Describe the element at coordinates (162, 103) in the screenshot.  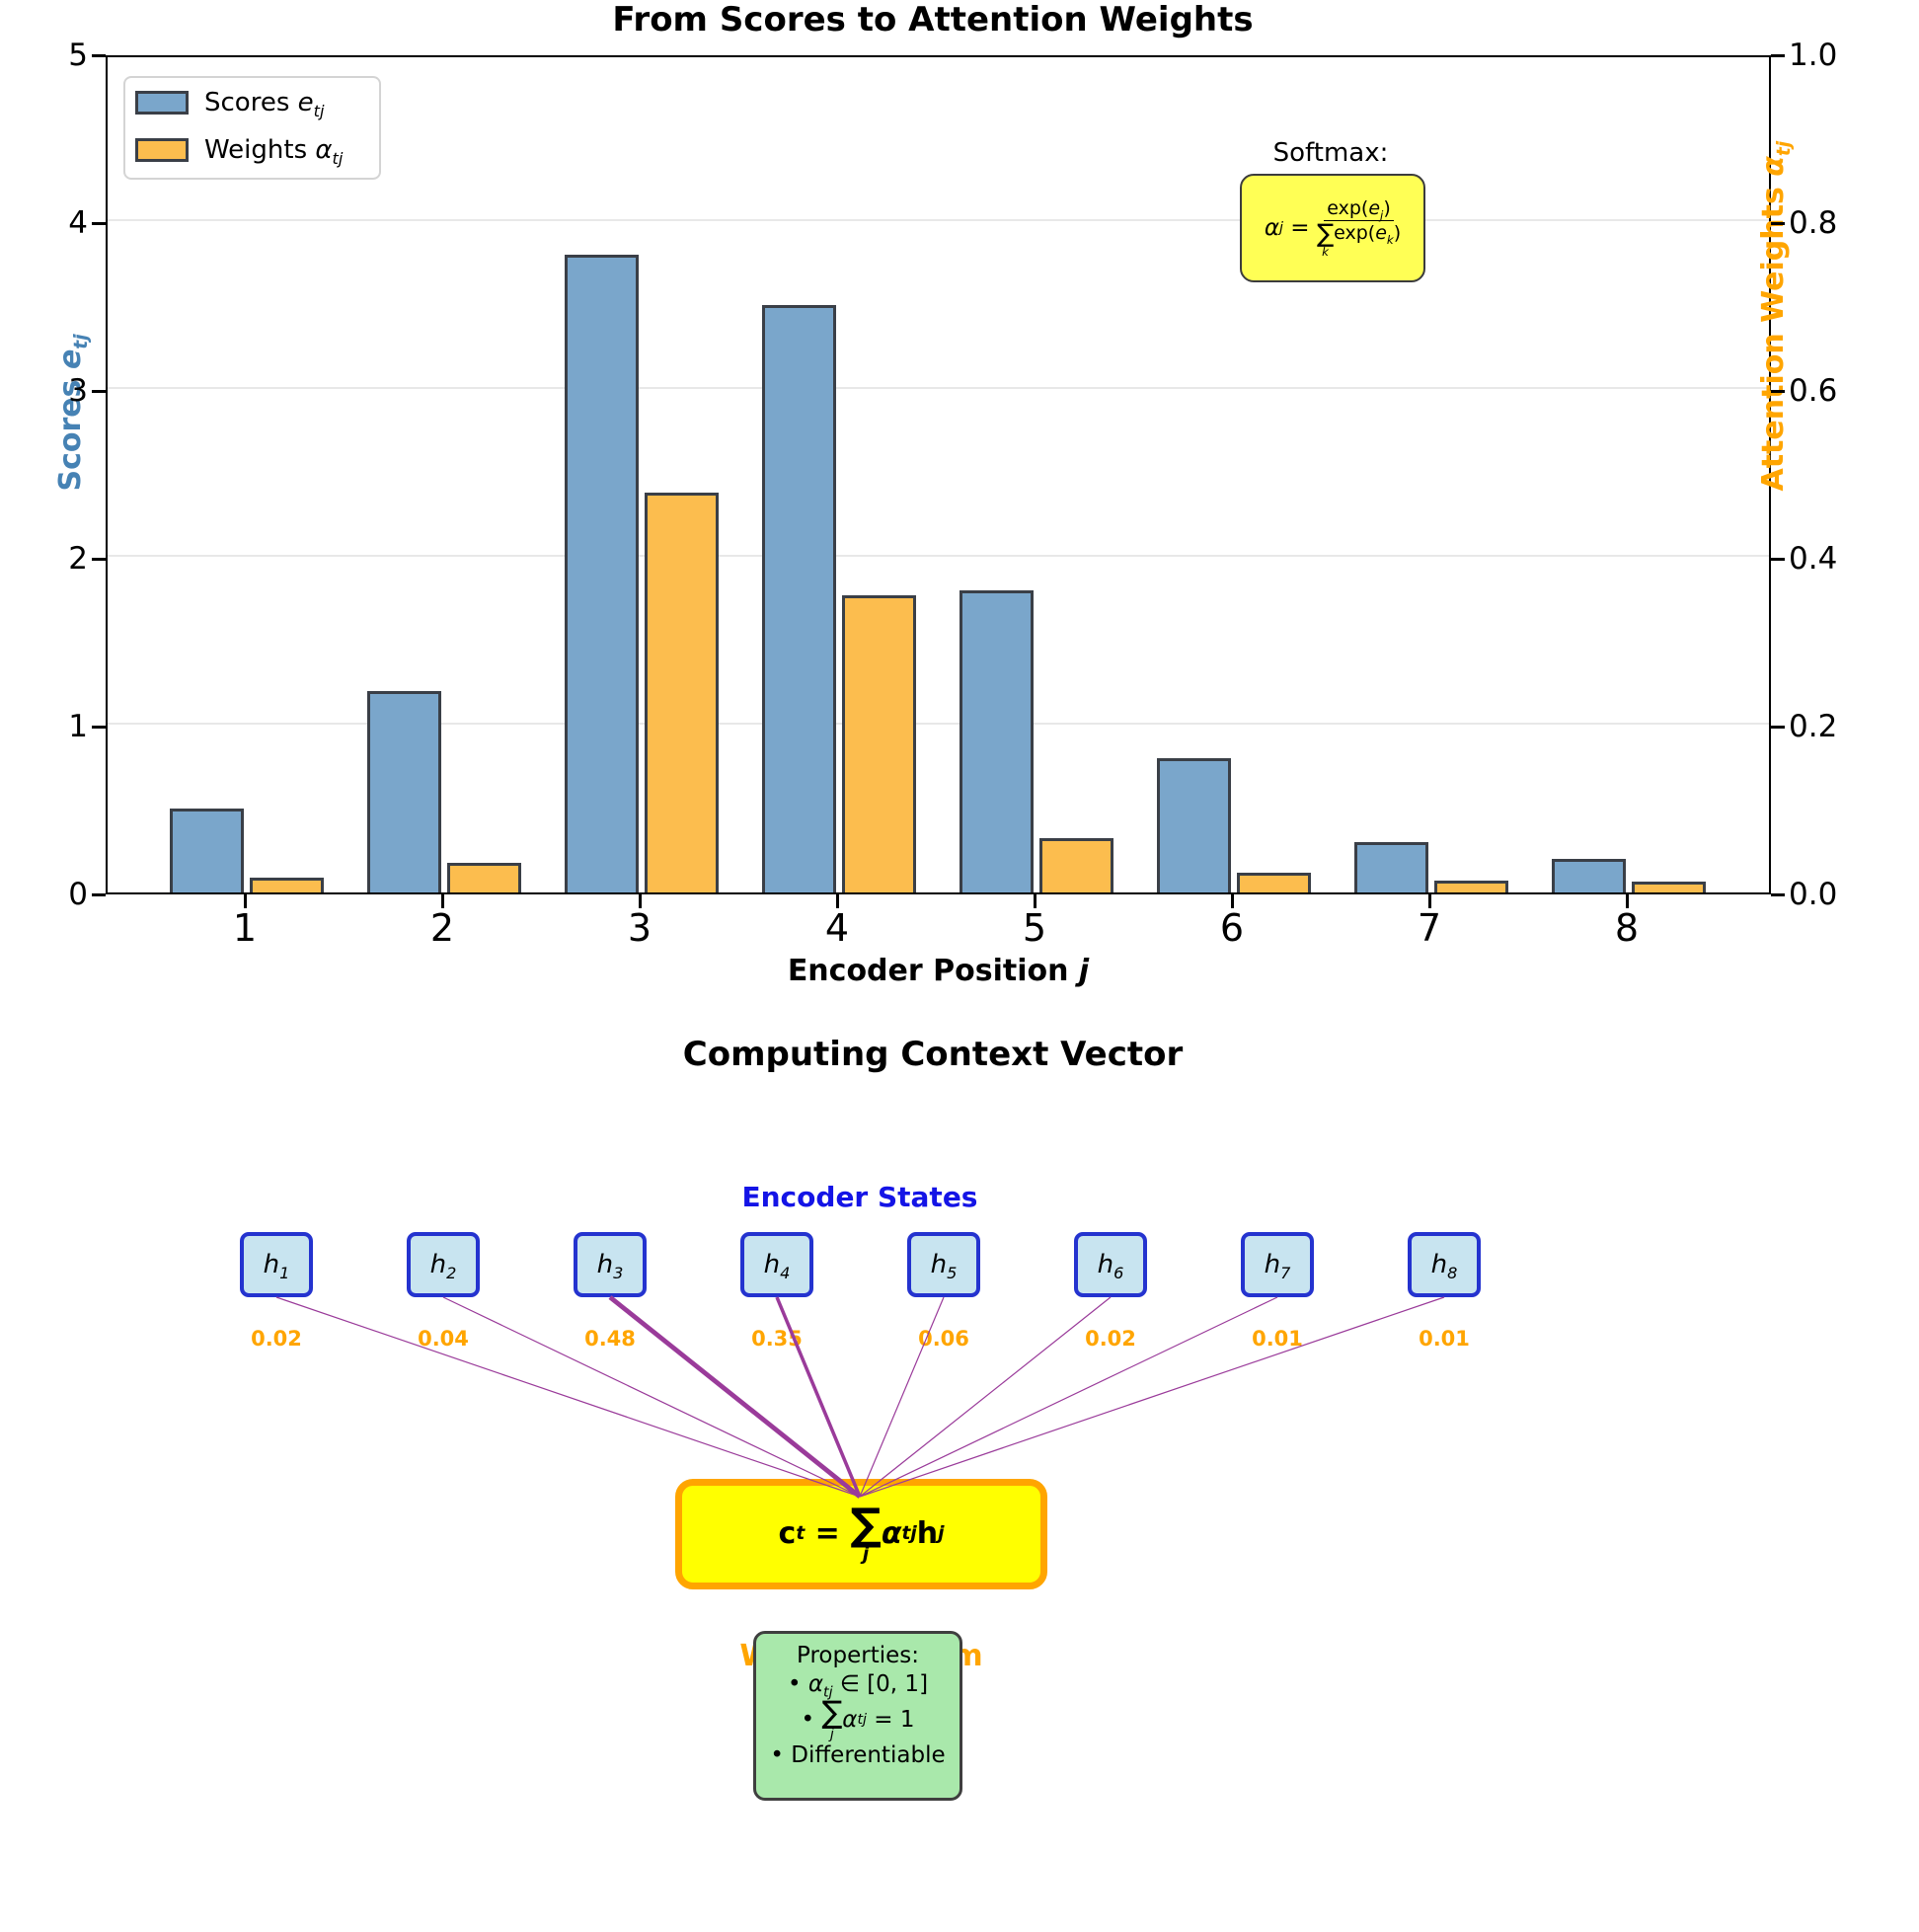
I see `scores-swatch` at that location.